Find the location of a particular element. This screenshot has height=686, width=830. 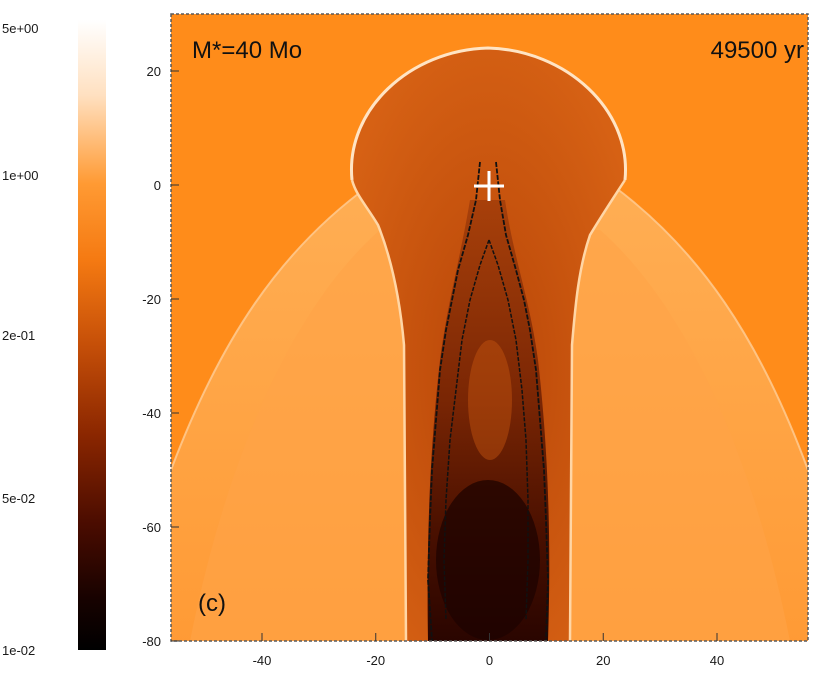

colorbar-tick-label: 1e-02 is located at coordinates (18, 650).